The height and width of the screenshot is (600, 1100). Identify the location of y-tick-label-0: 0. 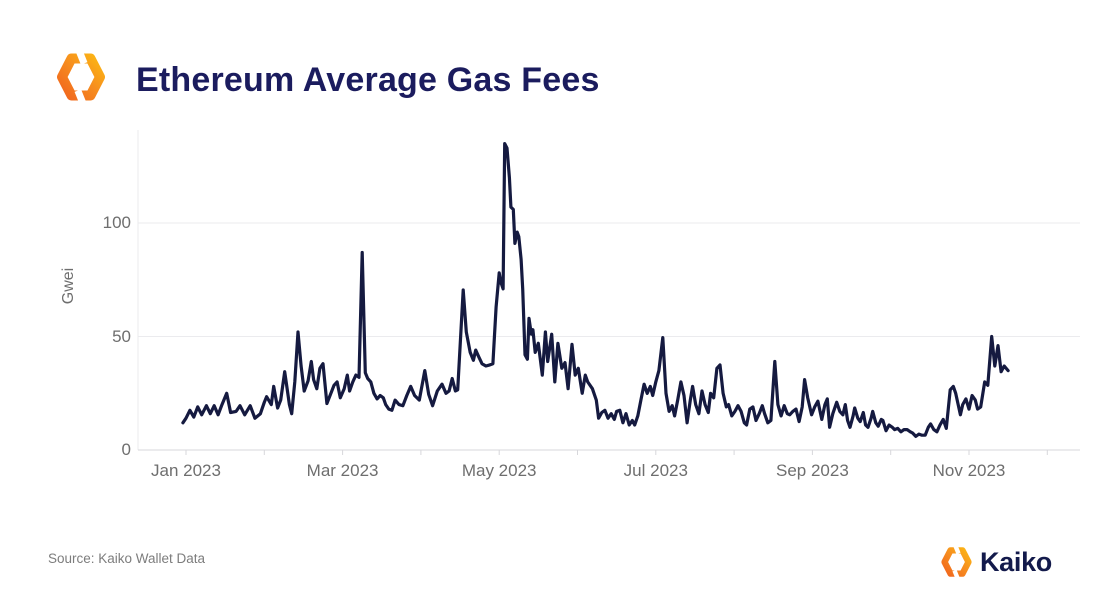
(126, 449).